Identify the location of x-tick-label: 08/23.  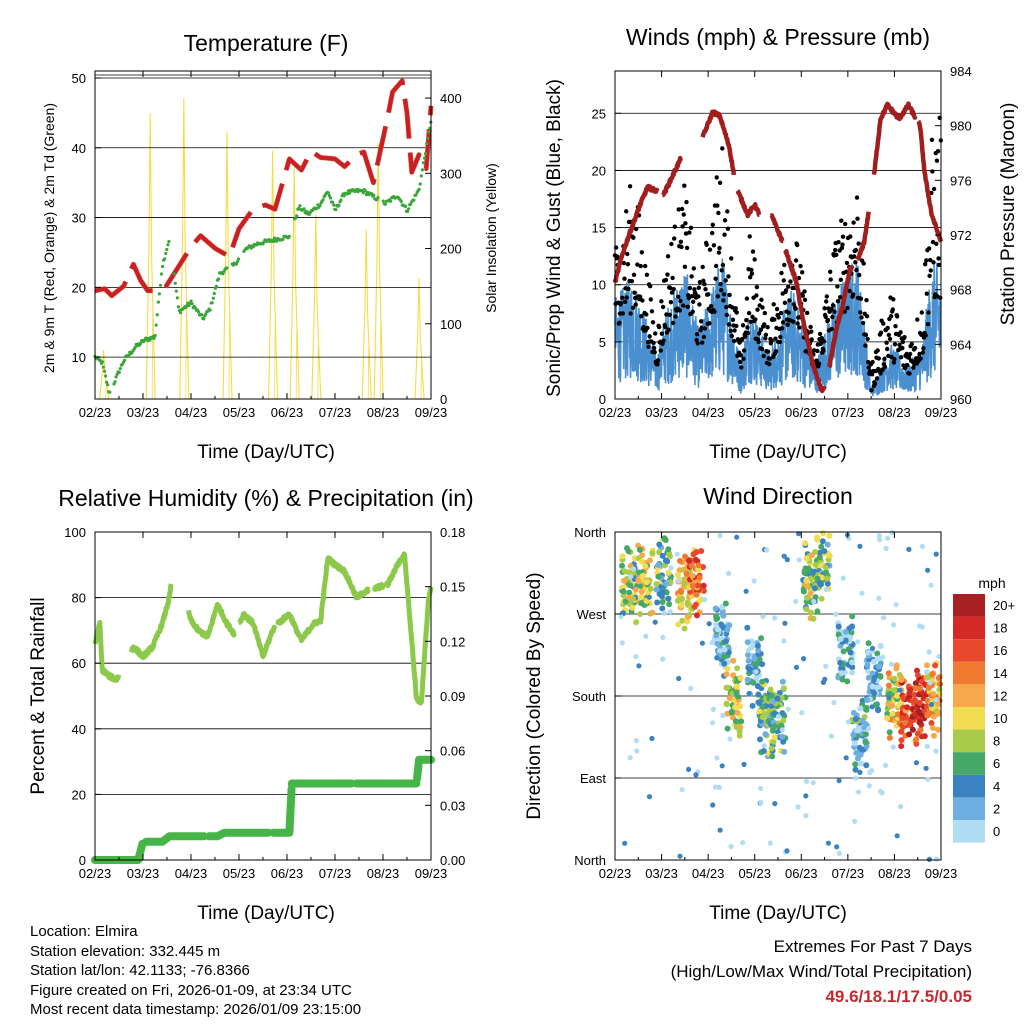
(894, 412).